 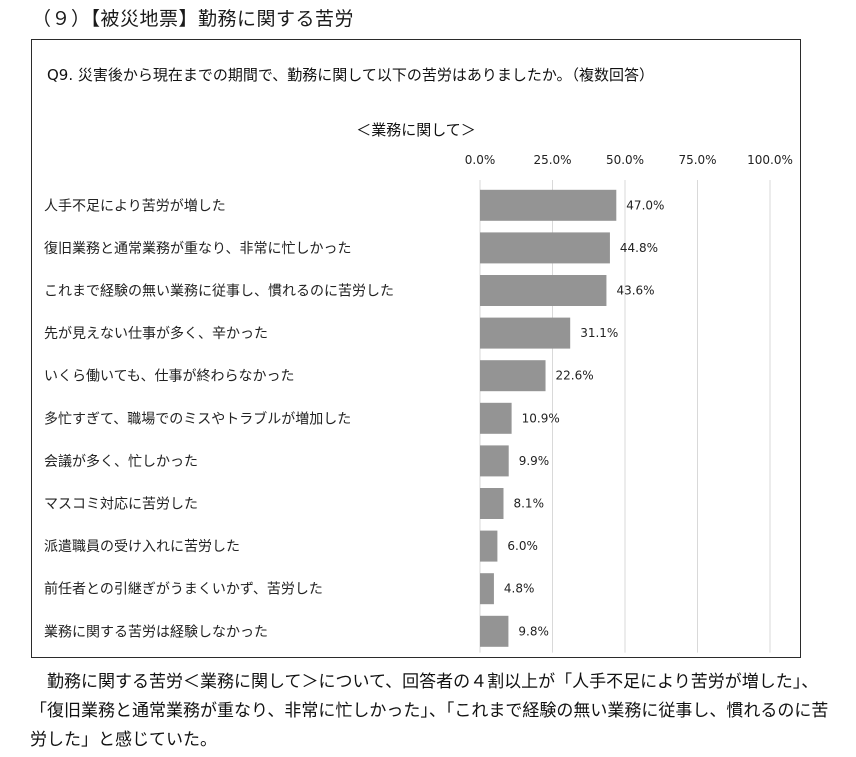 I want to click on category-label: これまで経験の無い業務に従事し、慣れるのに苦労した, so click(x=219, y=291).